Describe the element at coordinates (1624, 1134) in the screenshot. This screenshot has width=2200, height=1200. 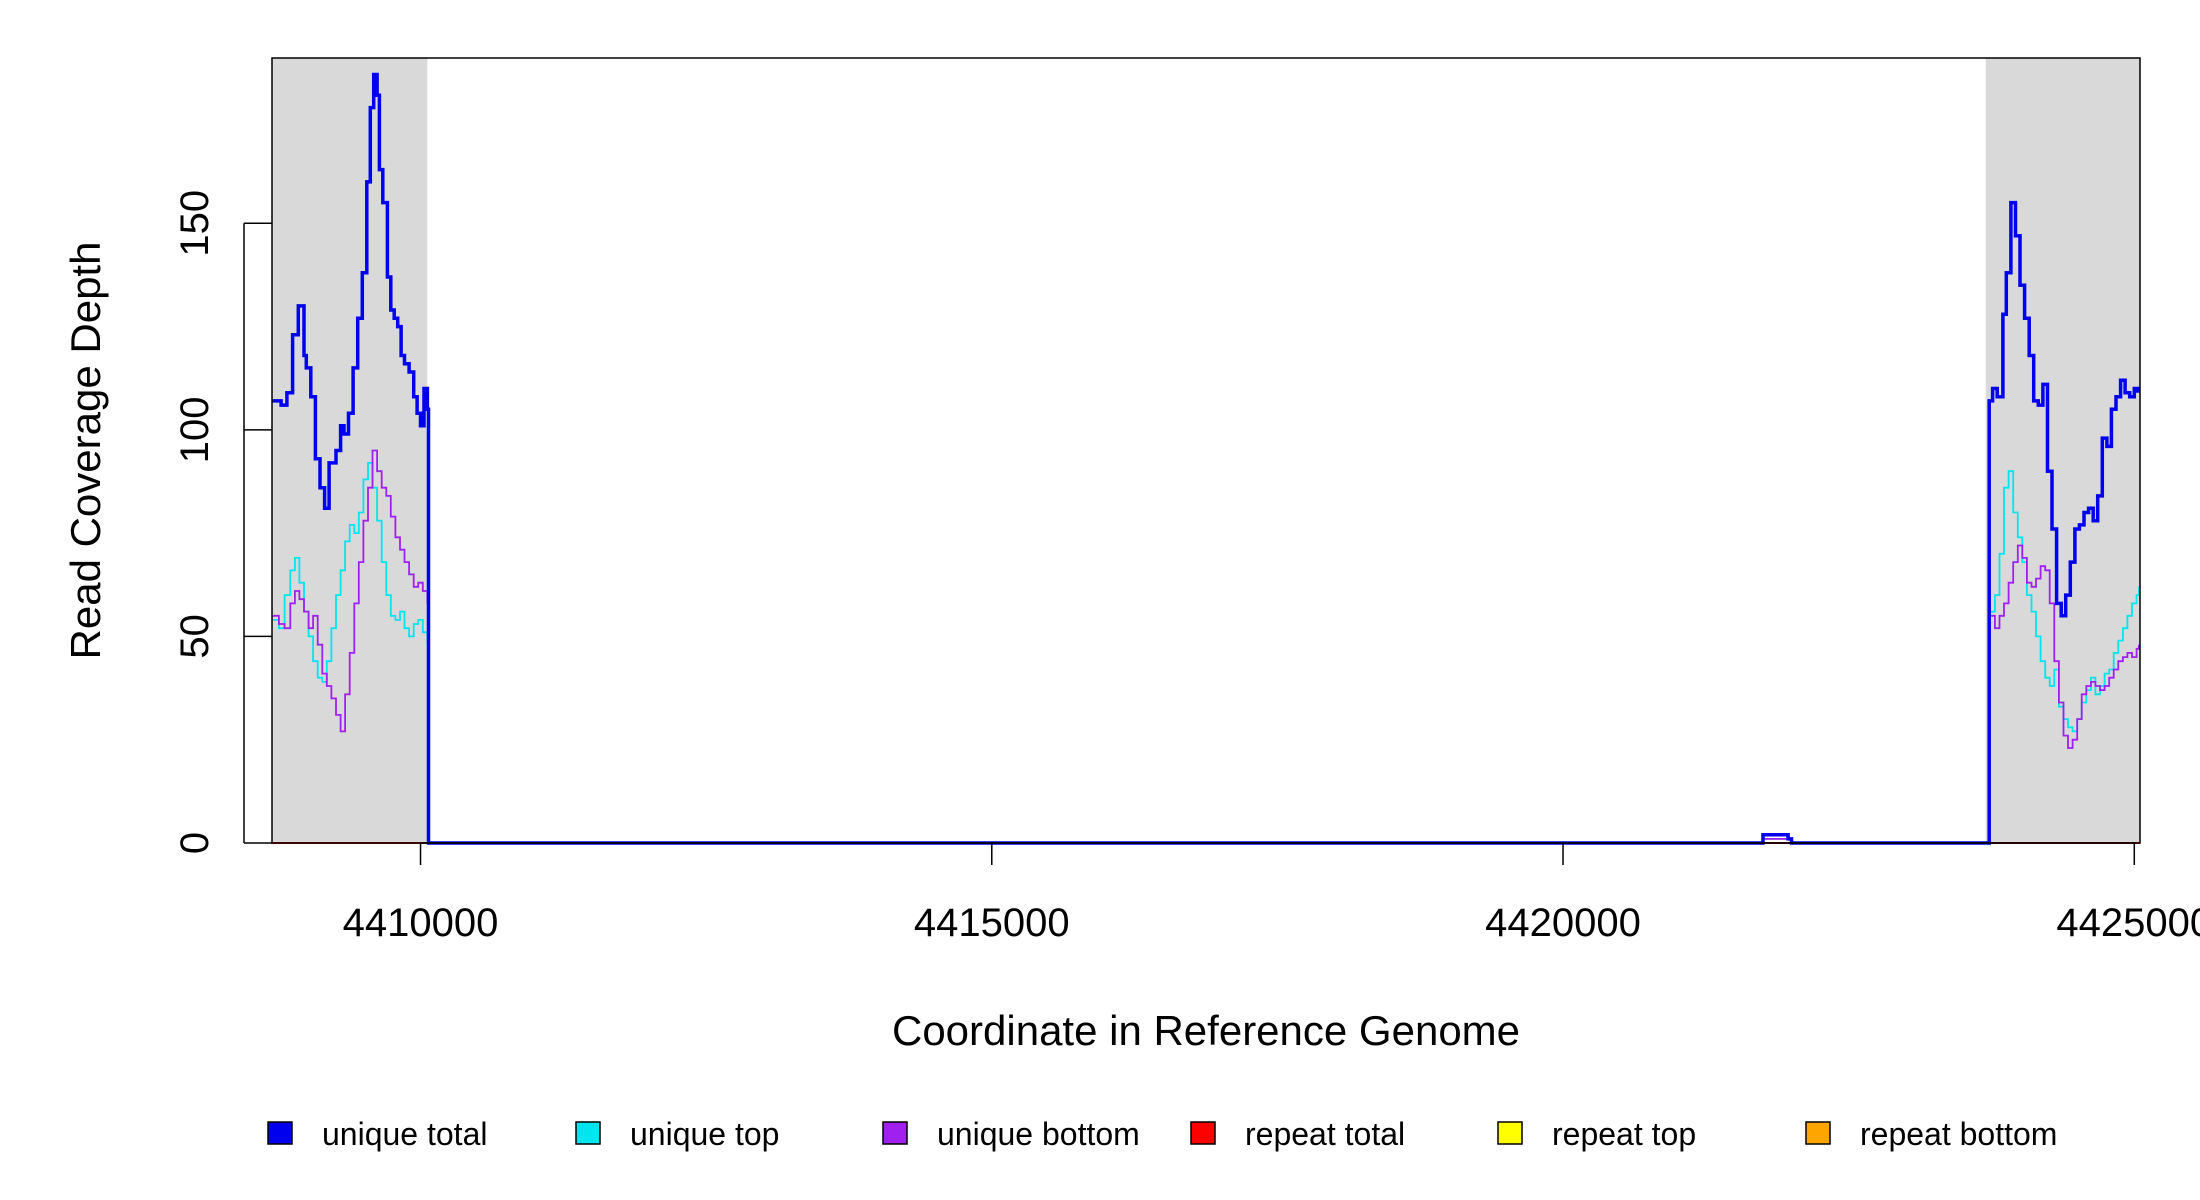
I see `legend-label: repeat top` at that location.